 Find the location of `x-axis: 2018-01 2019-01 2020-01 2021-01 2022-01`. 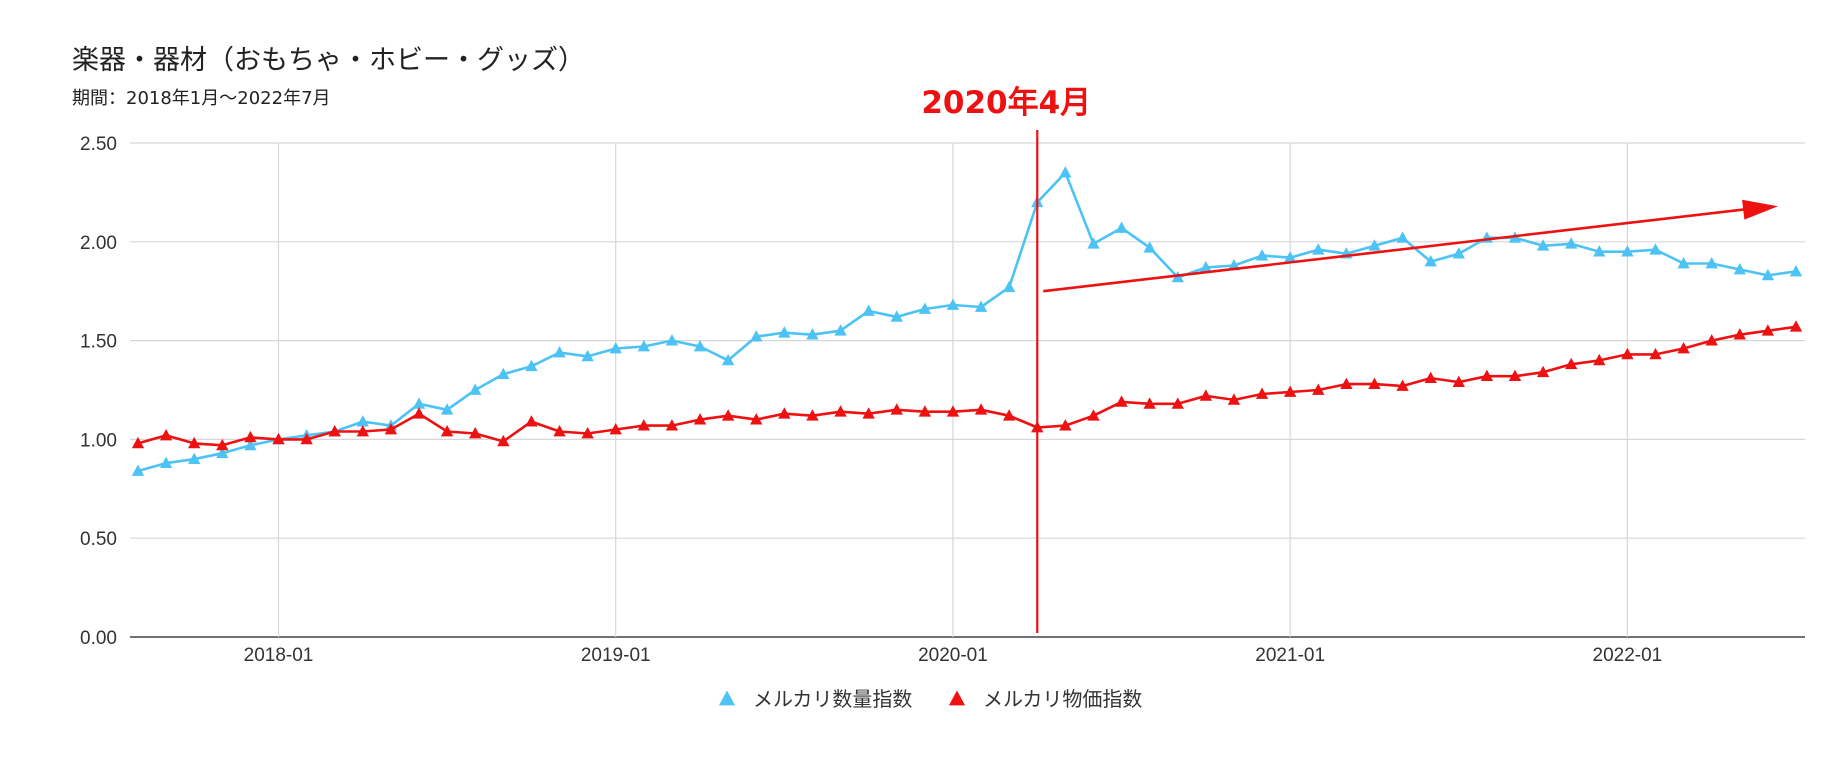

x-axis: 2018-01 2019-01 2020-01 2021-01 2022-01 is located at coordinates (953, 655).